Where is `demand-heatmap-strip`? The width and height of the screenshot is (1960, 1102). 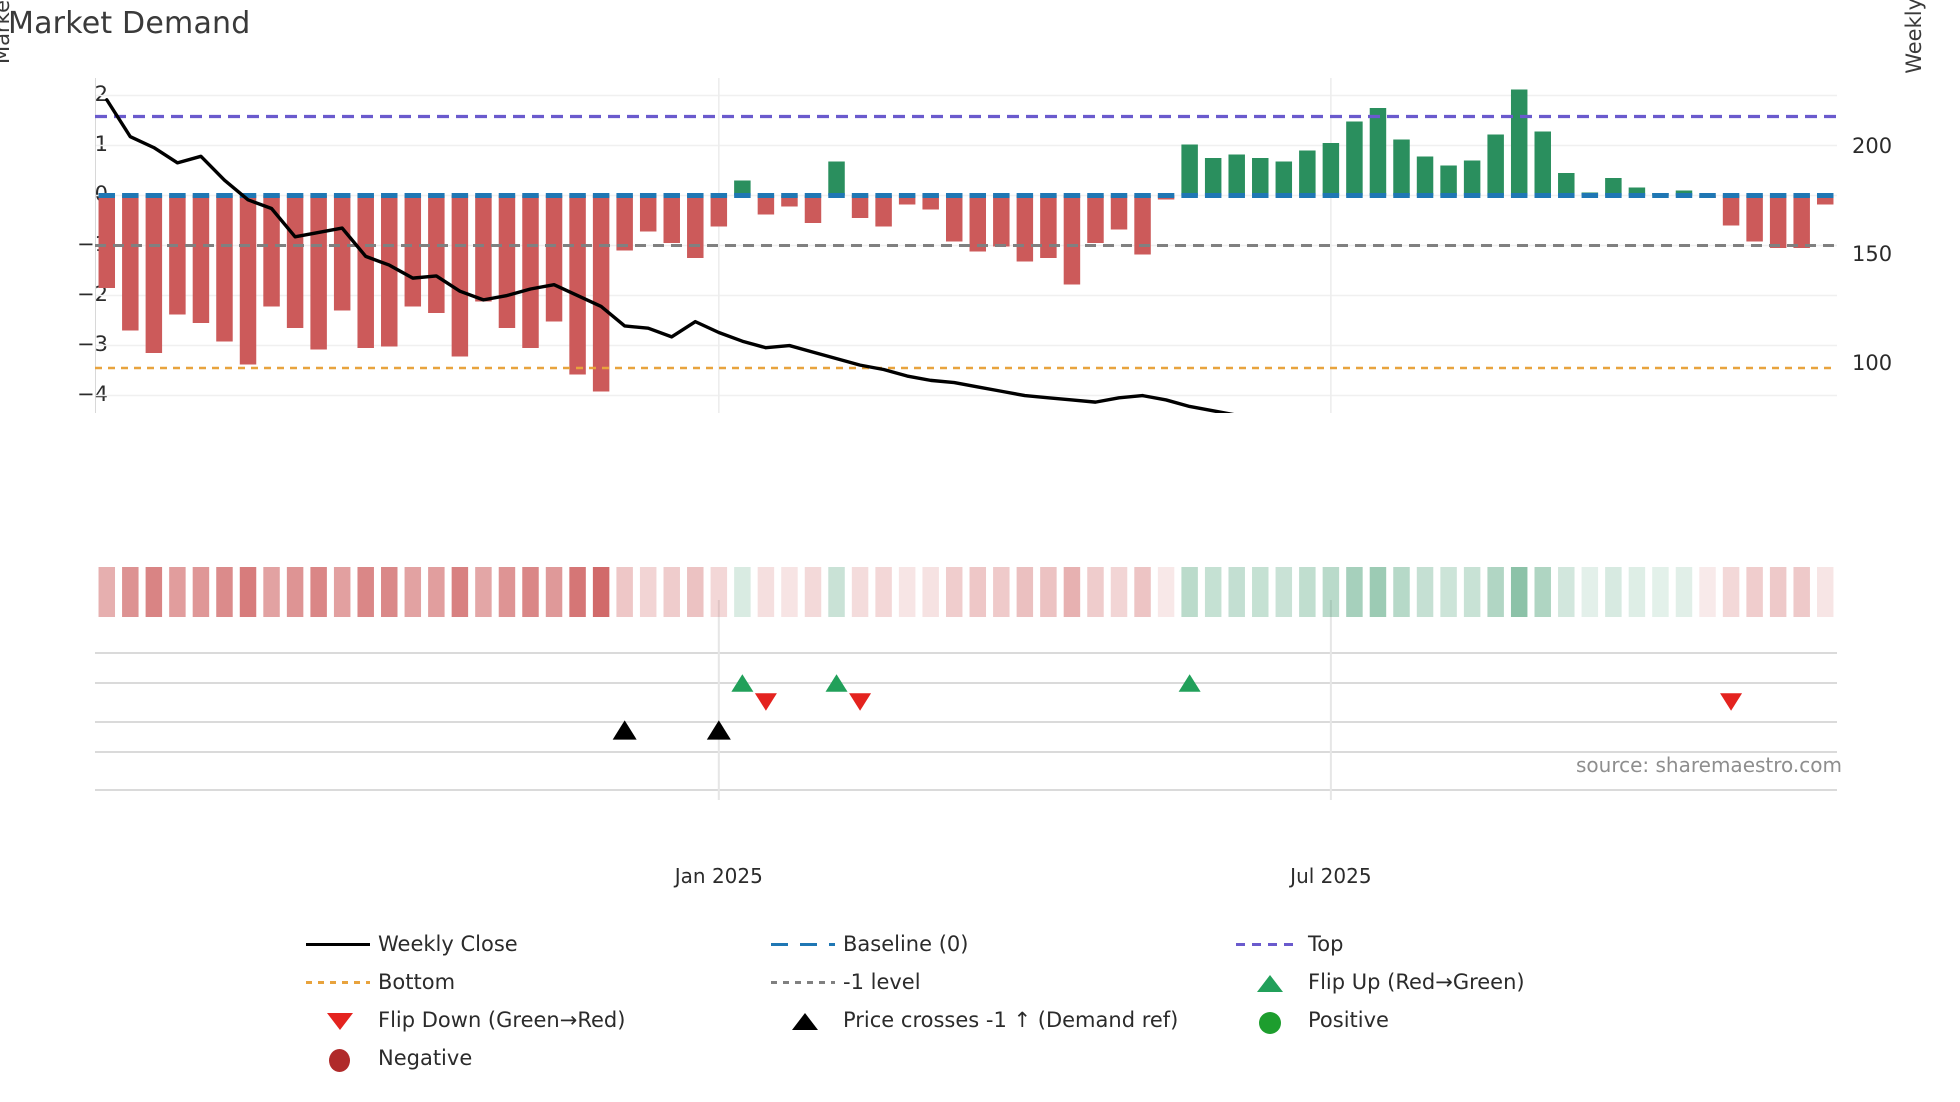 demand-heatmap-strip is located at coordinates (966, 592).